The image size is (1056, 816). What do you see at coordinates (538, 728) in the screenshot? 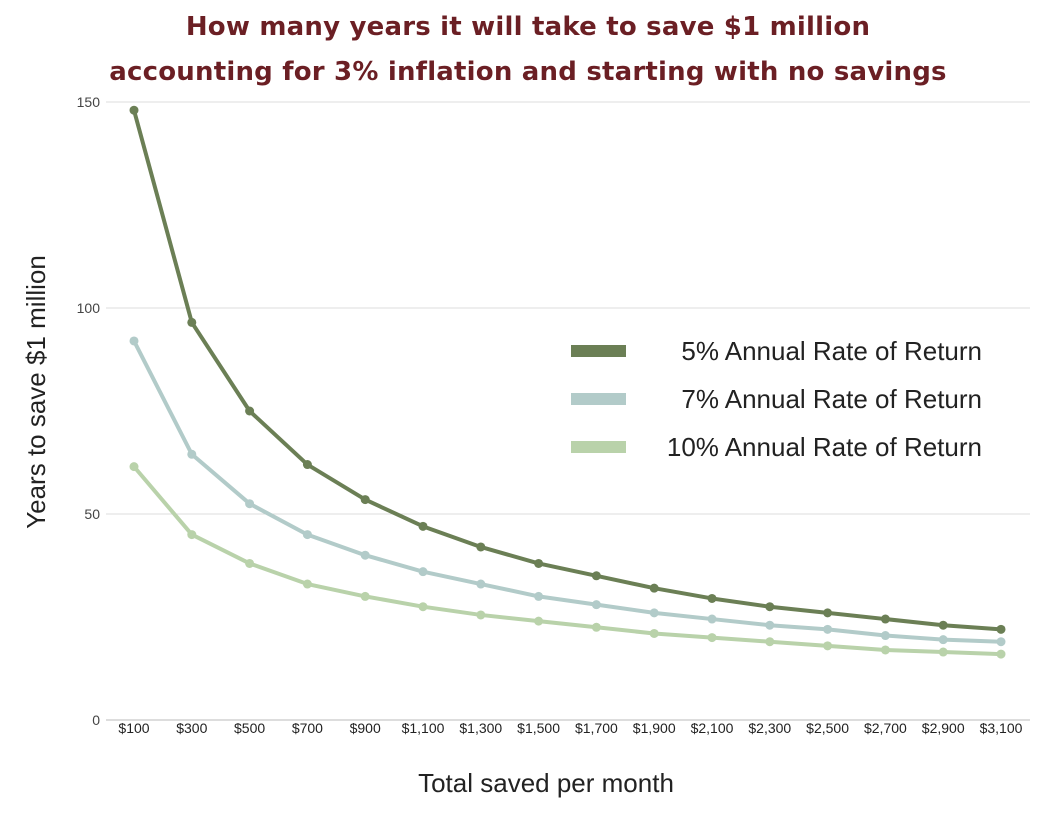
I see `x-tick-label: $1,500` at bounding box center [538, 728].